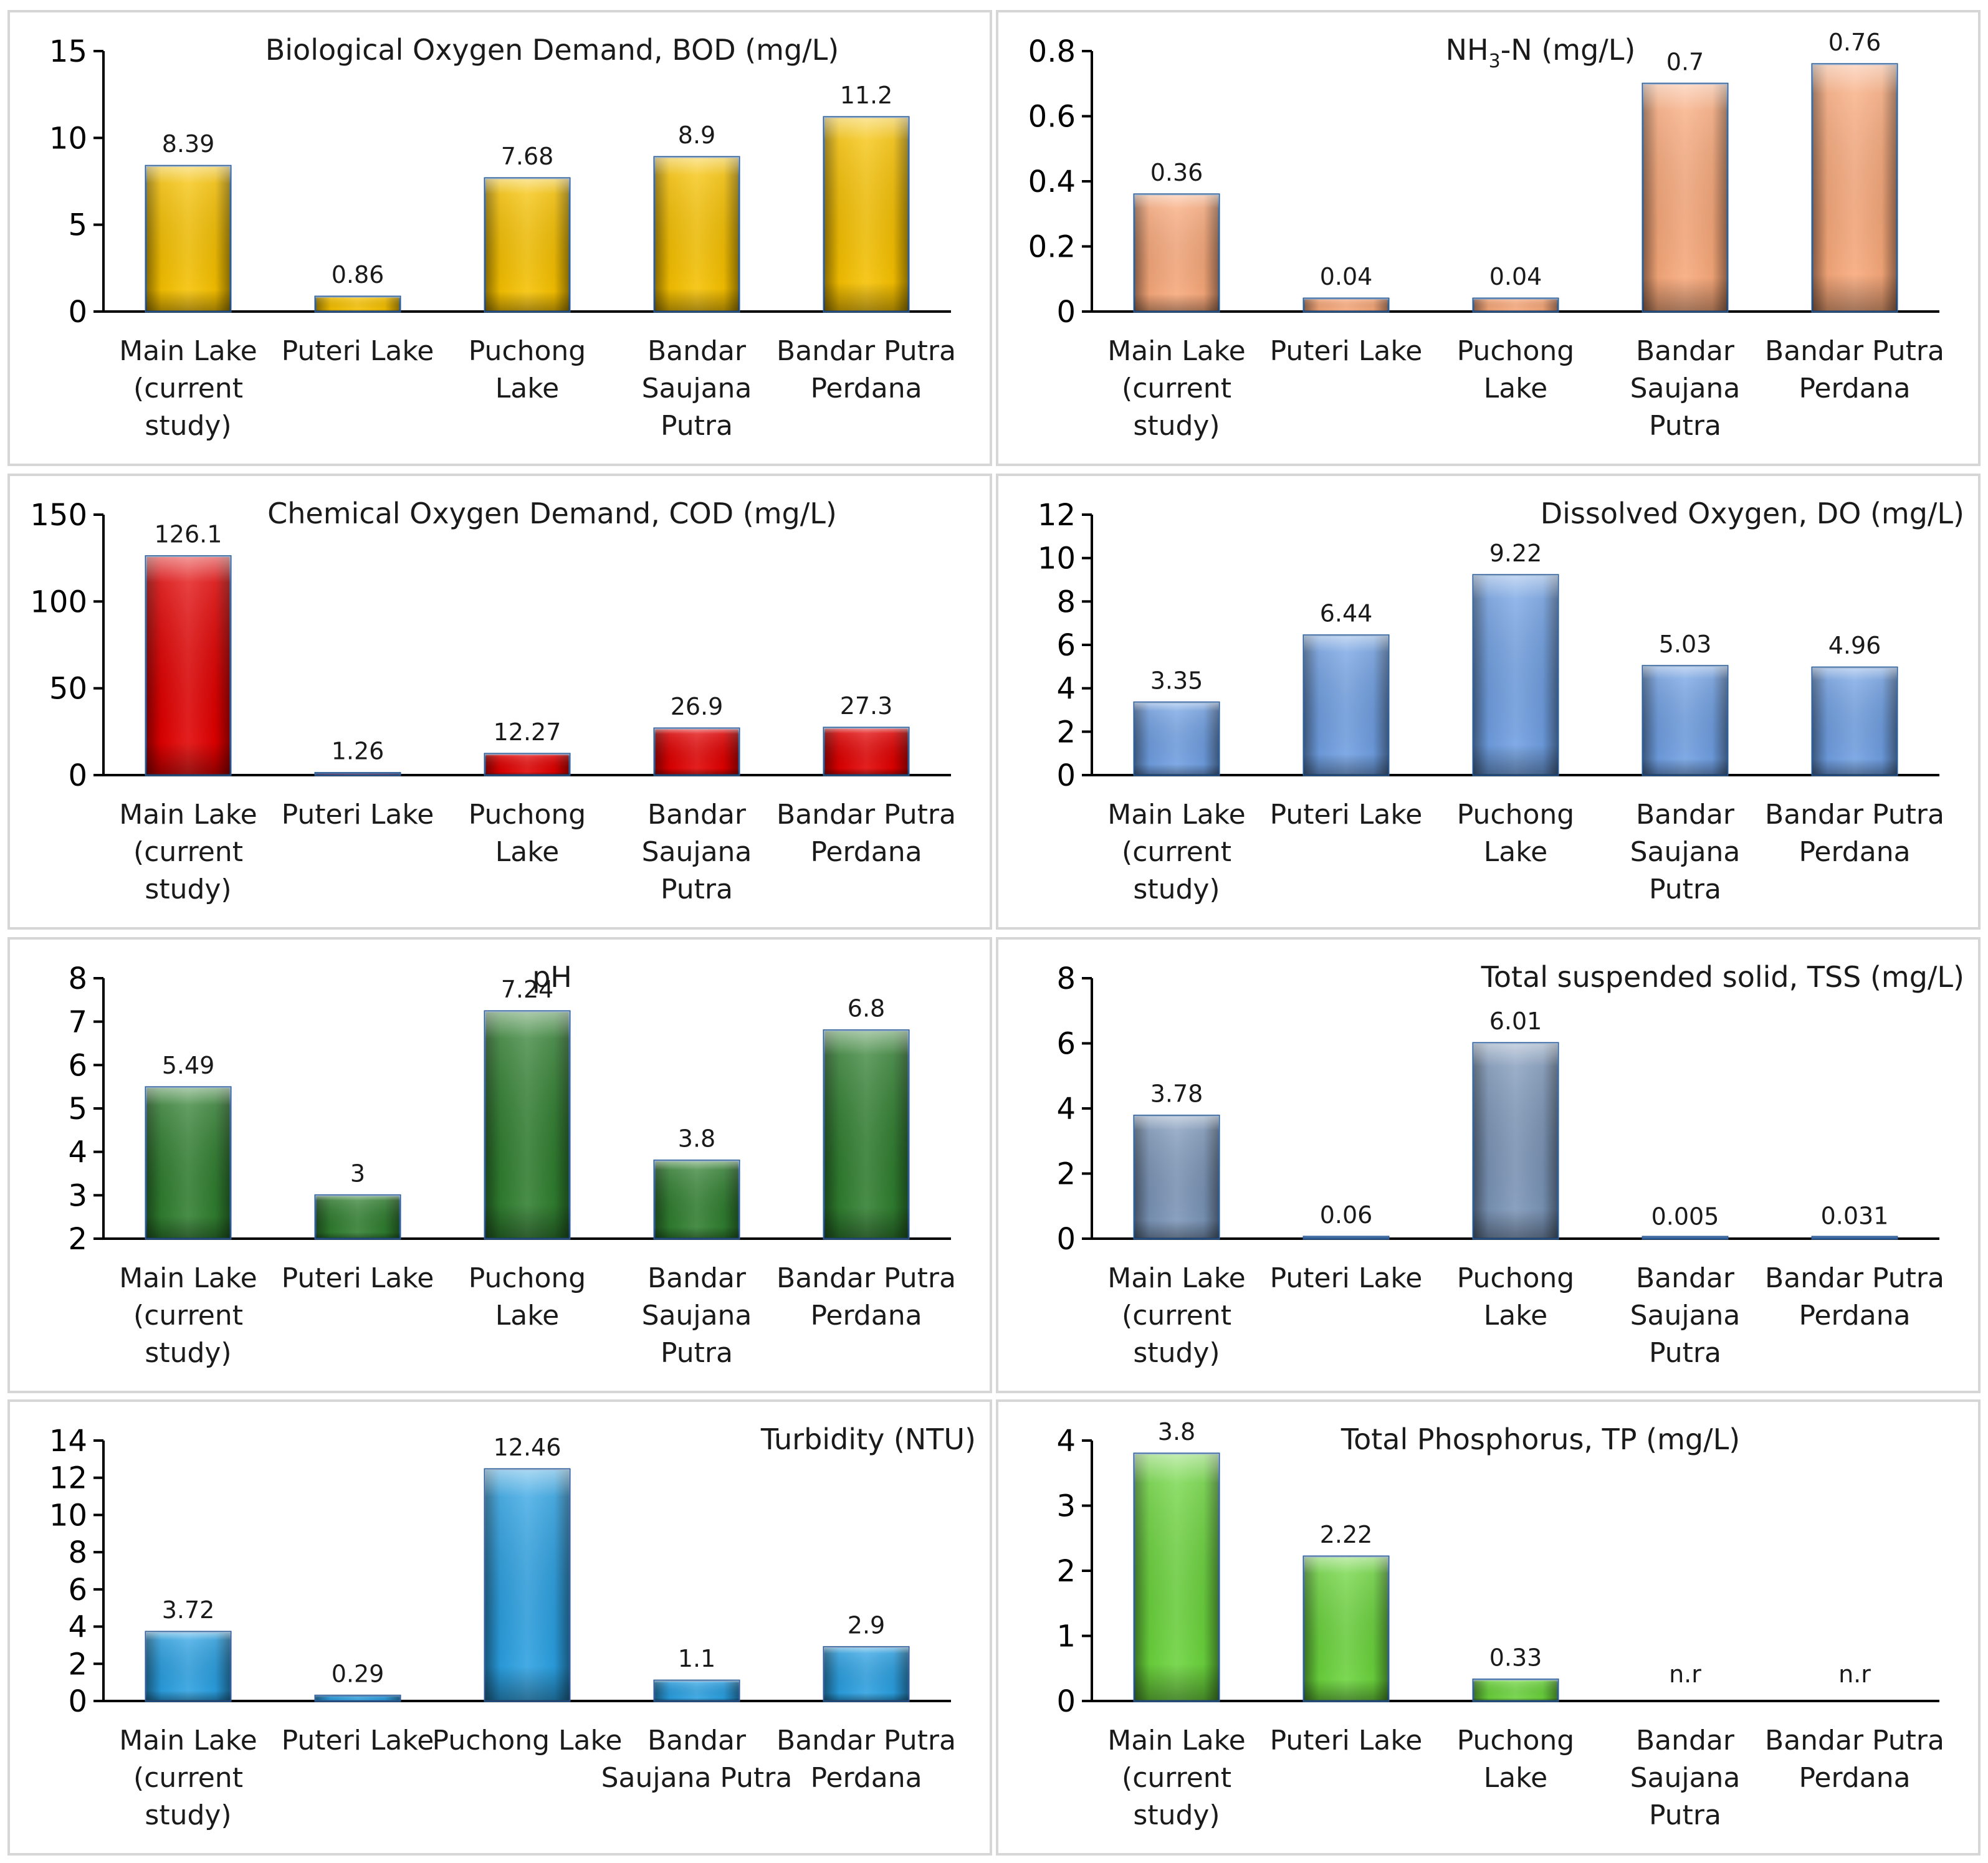  Describe the element at coordinates (528, 1447) in the screenshot. I see `data-label: 12.46` at that location.